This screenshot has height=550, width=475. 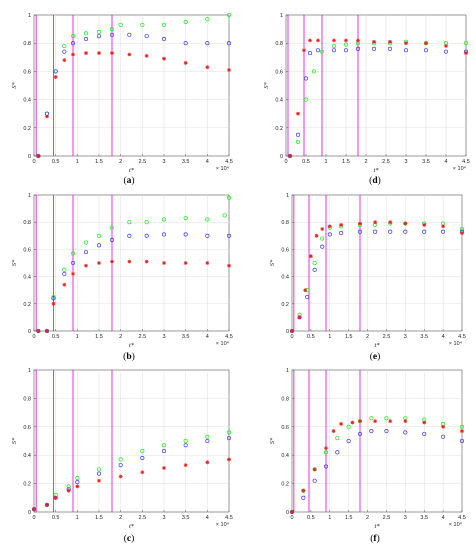 I want to click on panel-letter: f, so click(x=375, y=539).